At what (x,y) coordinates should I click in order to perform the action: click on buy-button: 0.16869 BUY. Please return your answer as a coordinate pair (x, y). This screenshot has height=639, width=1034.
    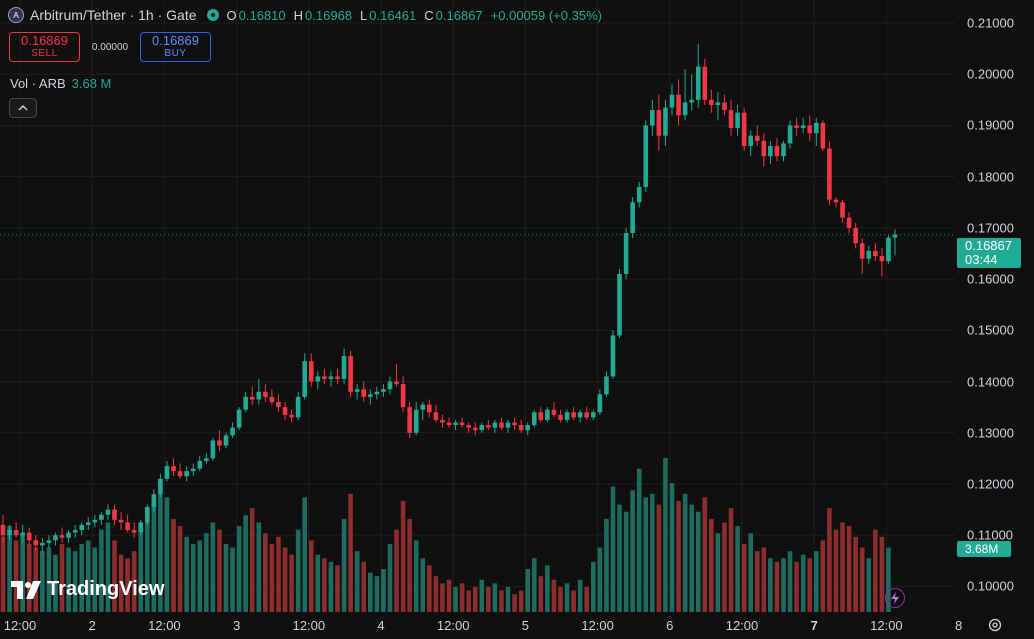
    Looking at the image, I should click on (175, 47).